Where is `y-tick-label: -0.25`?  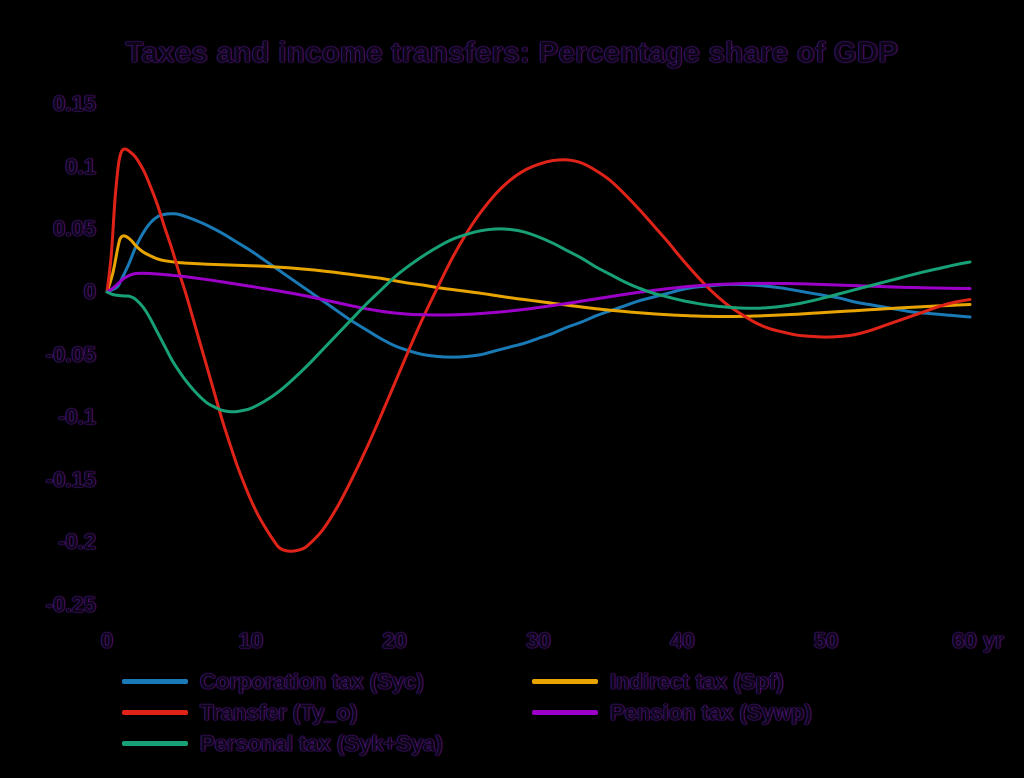 y-tick-label: -0.25 is located at coordinates (70, 604).